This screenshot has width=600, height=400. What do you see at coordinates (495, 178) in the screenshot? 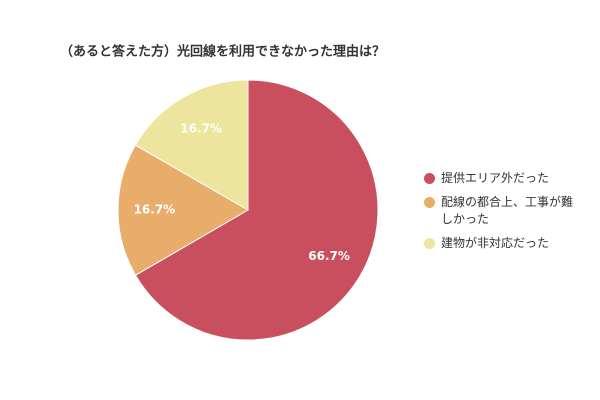
I see `legend-label: 提供エリア外だった` at bounding box center [495, 178].